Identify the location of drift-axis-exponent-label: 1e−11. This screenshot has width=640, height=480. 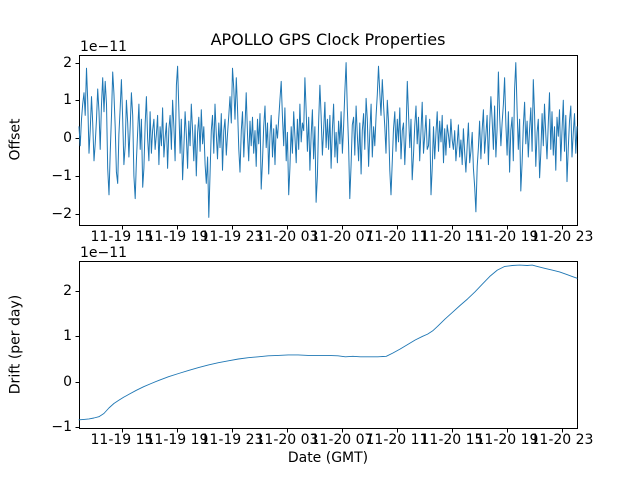
(104, 253).